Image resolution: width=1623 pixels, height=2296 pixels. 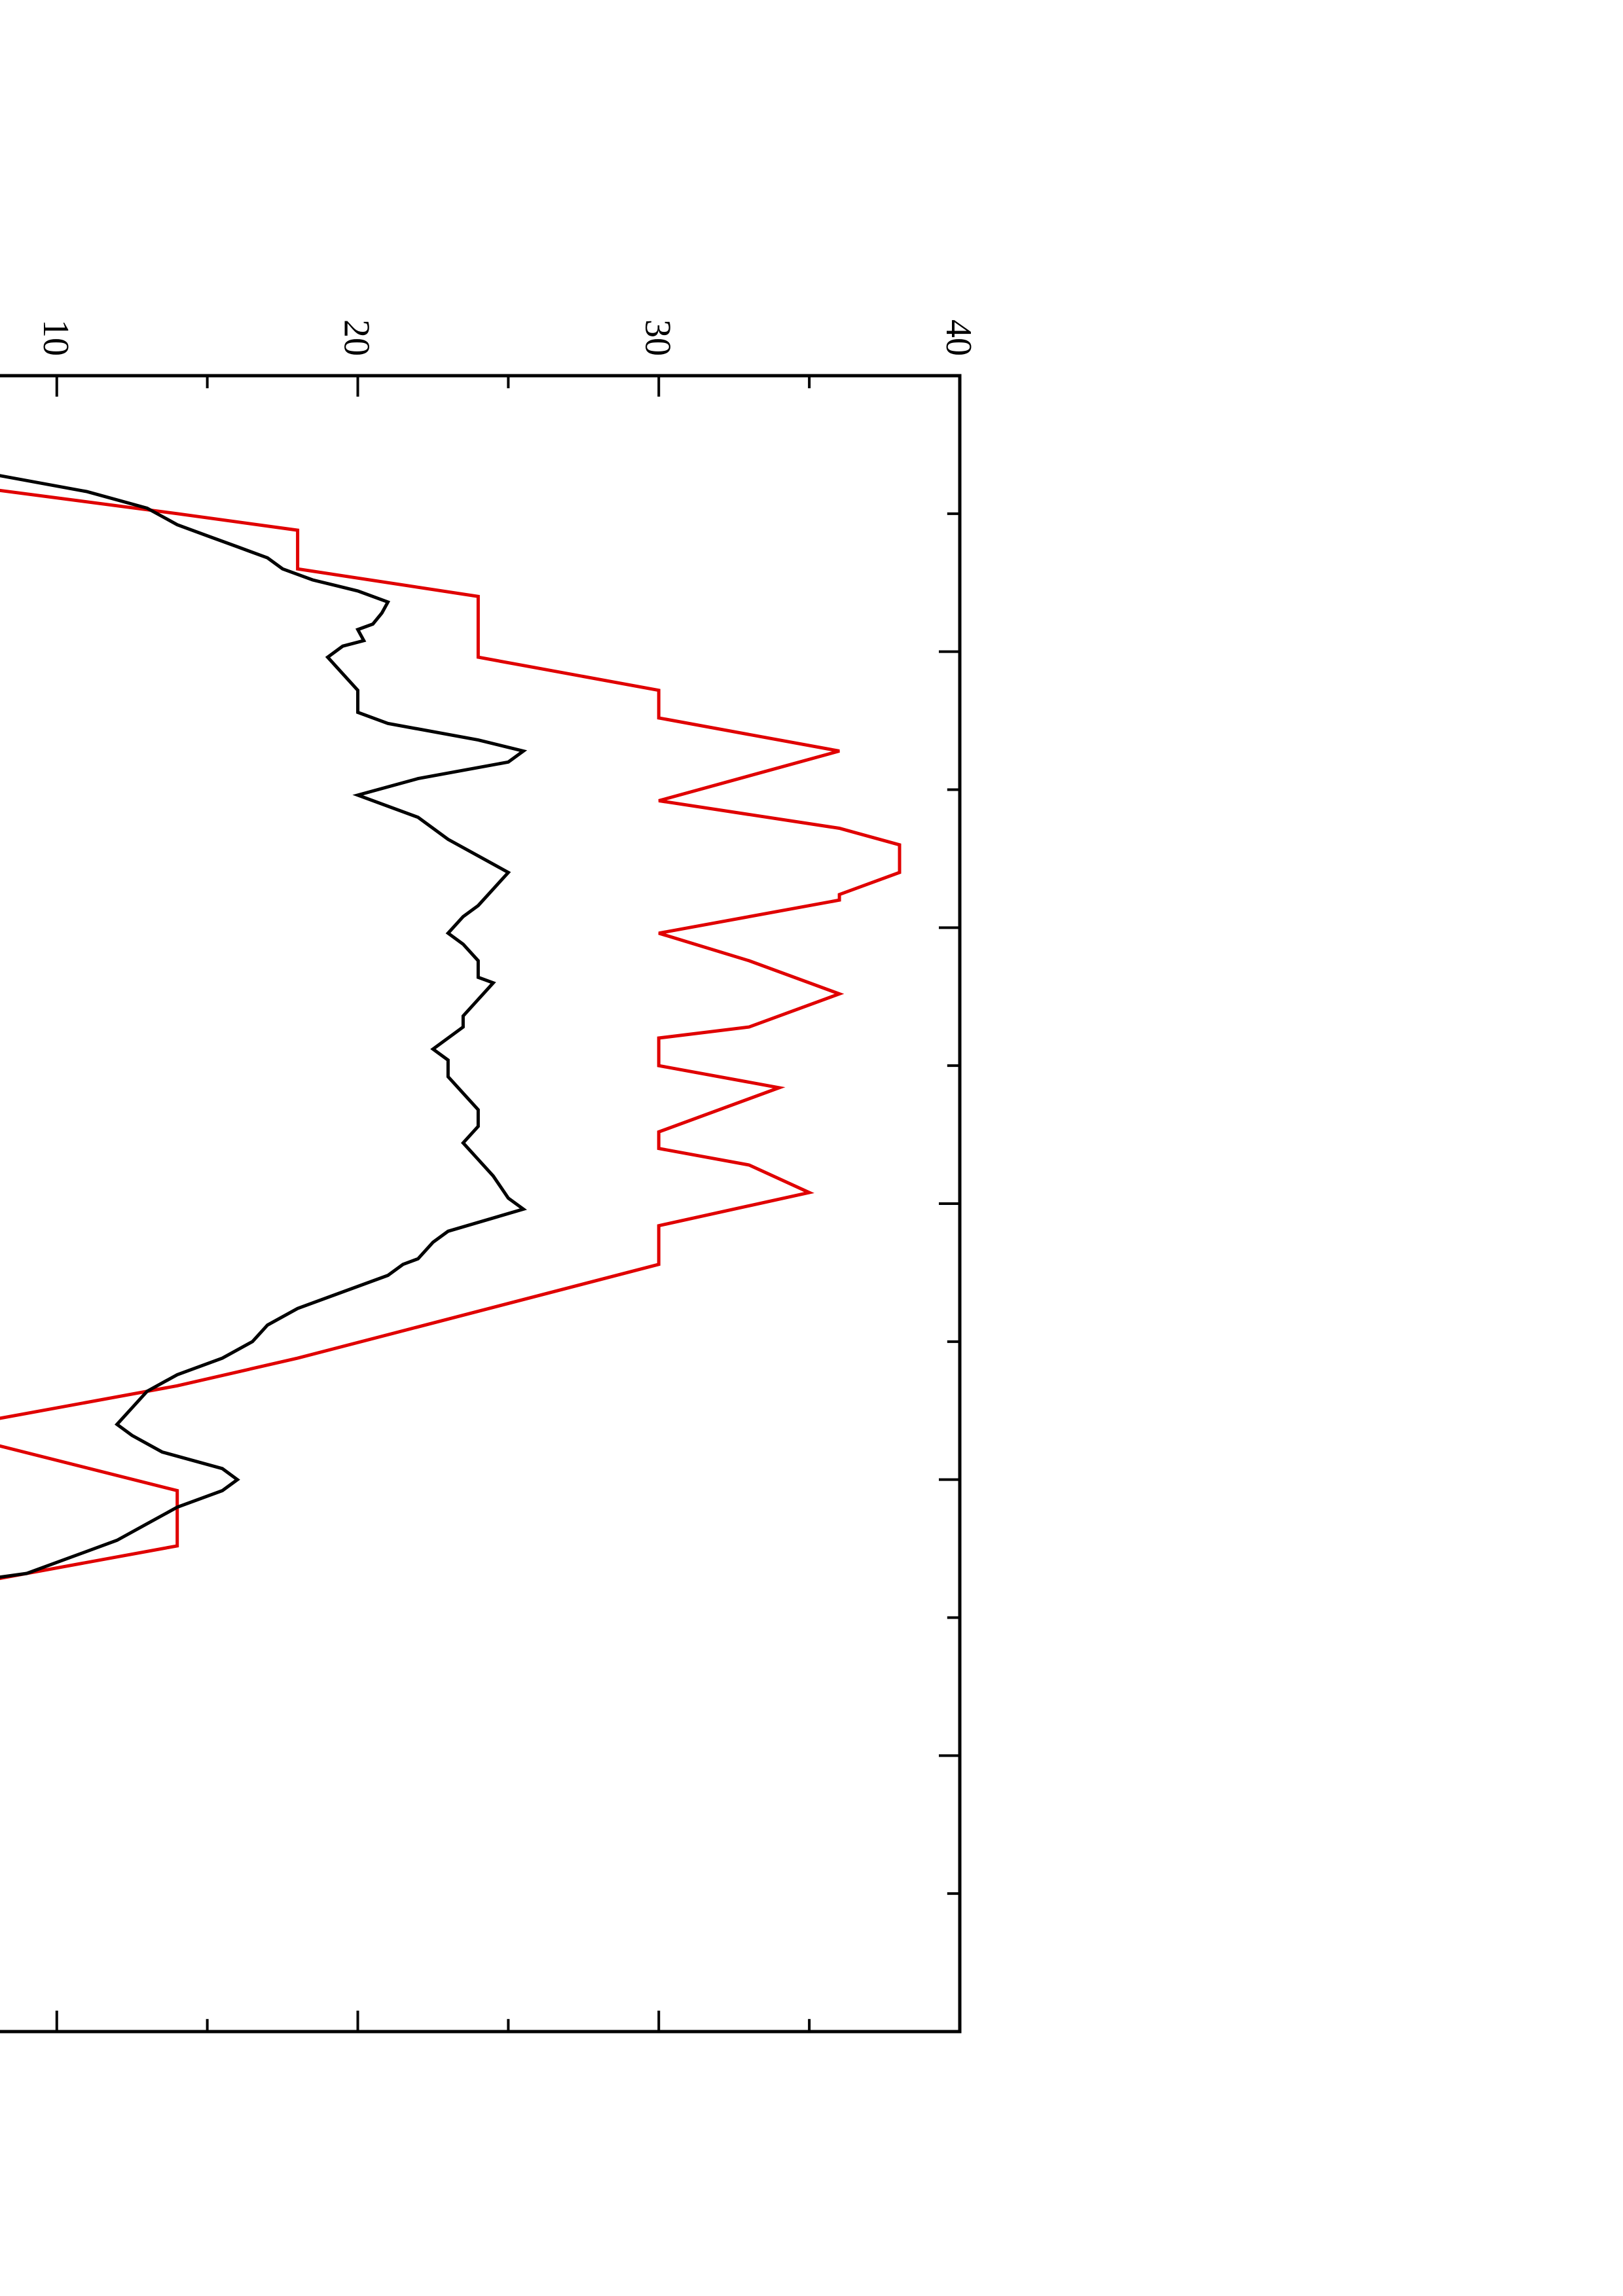 What do you see at coordinates (657, 338) in the screenshot?
I see `y-tick-label: 30` at bounding box center [657, 338].